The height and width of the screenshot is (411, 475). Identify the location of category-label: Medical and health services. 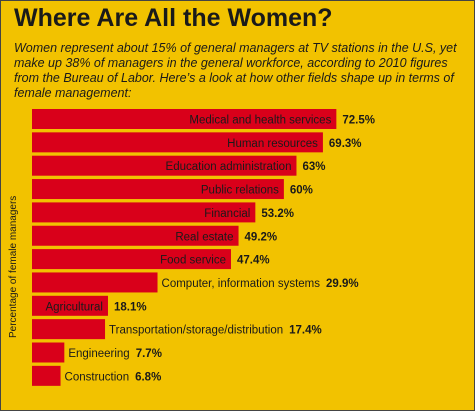
(260, 121).